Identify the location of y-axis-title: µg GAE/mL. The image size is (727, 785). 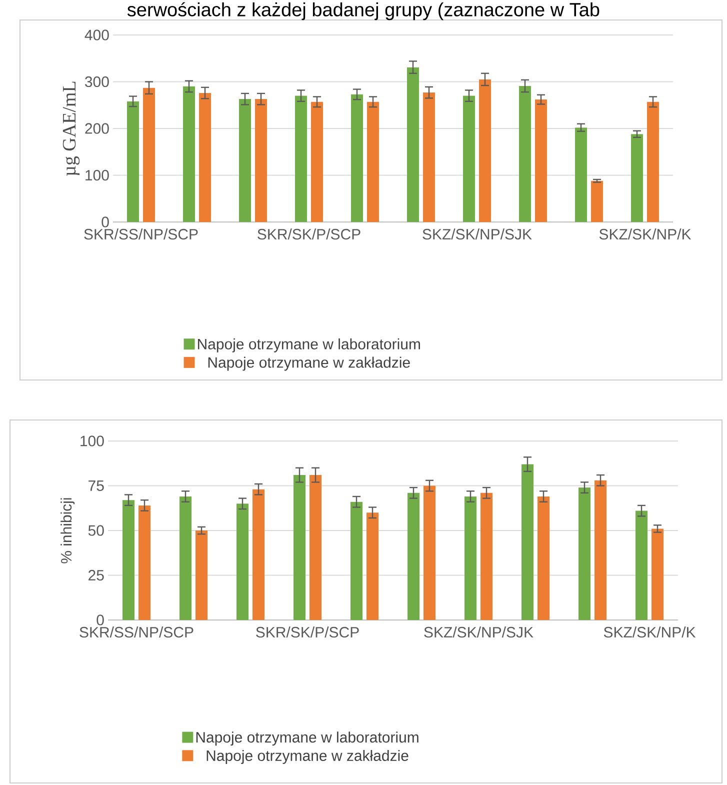
(71, 129).